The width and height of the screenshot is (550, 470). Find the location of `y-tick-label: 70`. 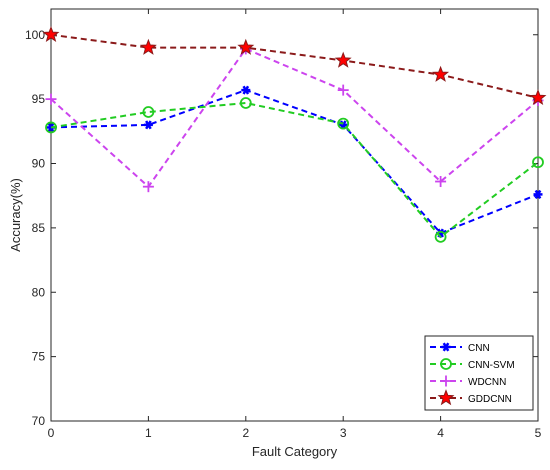

y-tick-label: 70 is located at coordinates (39, 421).